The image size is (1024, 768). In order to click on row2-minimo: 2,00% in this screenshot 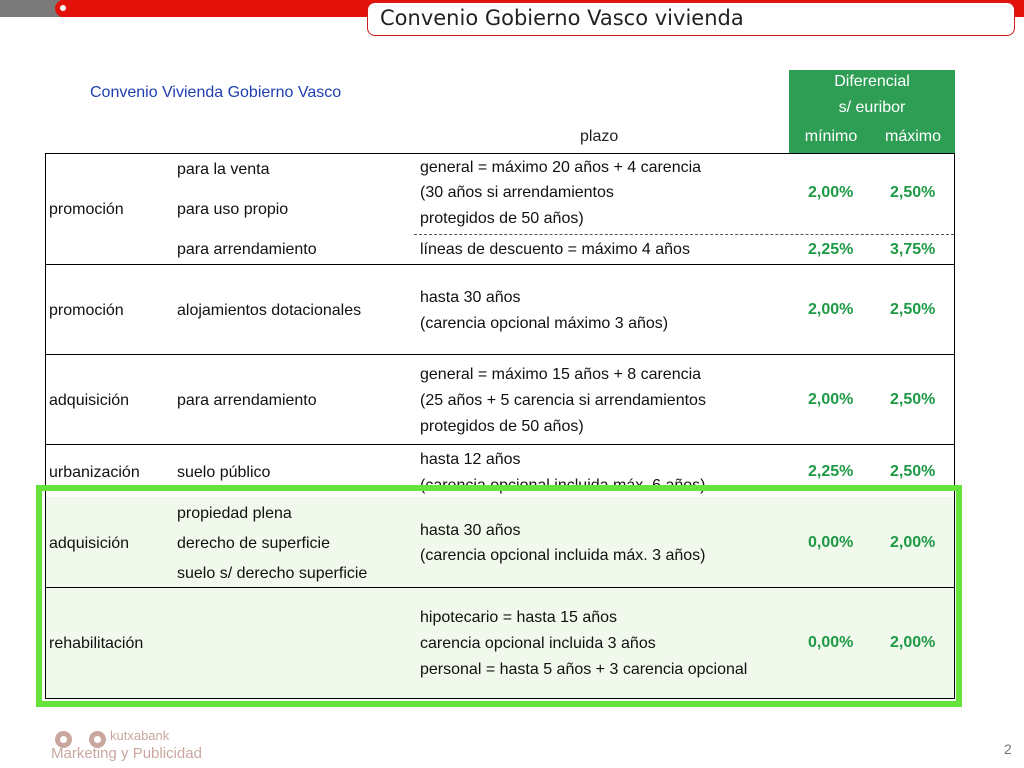, I will do `click(831, 309)`.